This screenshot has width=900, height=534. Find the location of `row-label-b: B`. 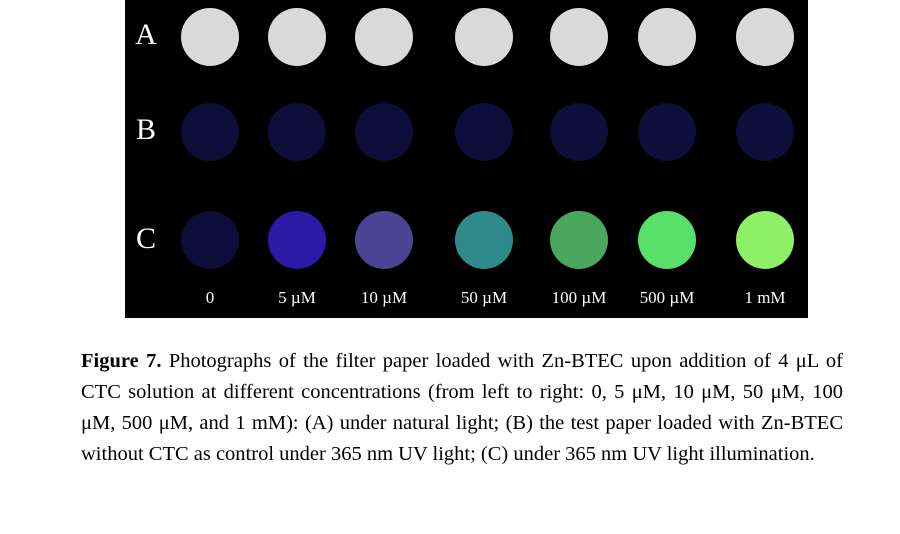

row-label-b: B is located at coordinates (145, 129).